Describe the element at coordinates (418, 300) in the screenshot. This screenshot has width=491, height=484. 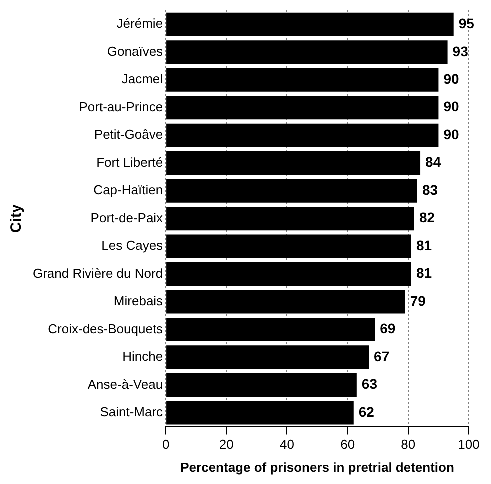
I see `data-label: 79` at that location.